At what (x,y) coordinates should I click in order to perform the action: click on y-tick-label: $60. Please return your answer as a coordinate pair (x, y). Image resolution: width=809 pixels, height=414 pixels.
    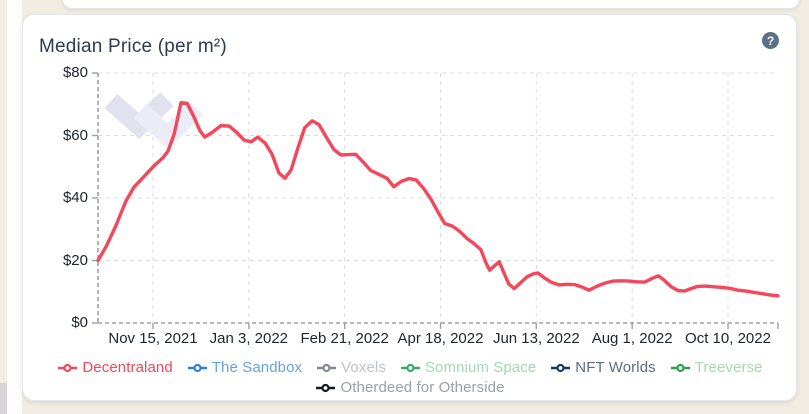
    Looking at the image, I should click on (75, 135).